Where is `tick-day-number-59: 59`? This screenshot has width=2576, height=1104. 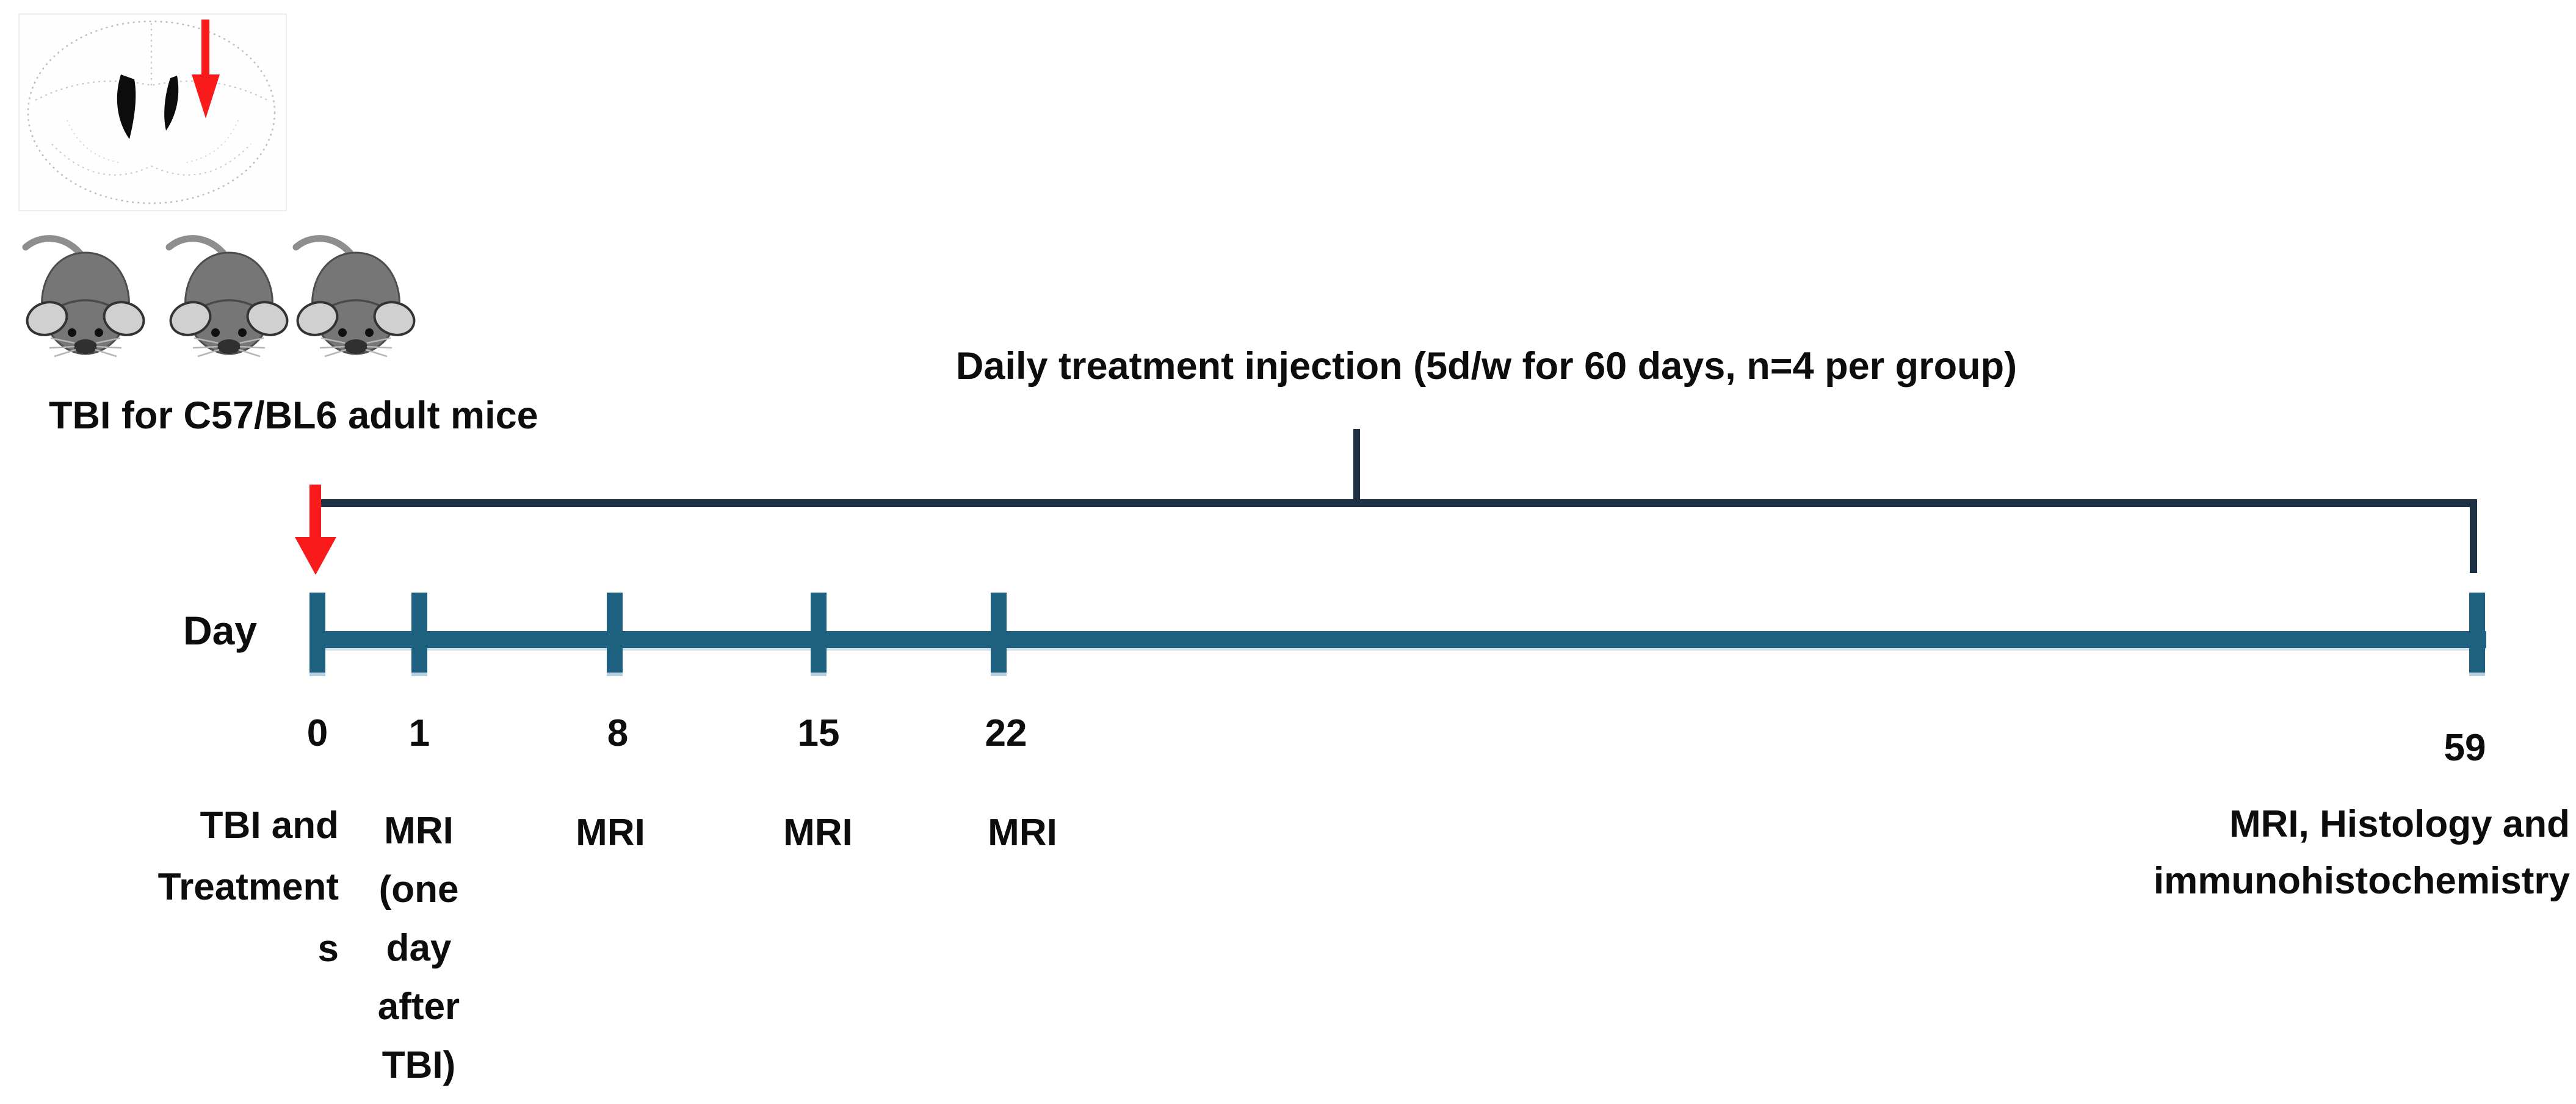
tick-day-number-59: 59 is located at coordinates (2465, 748).